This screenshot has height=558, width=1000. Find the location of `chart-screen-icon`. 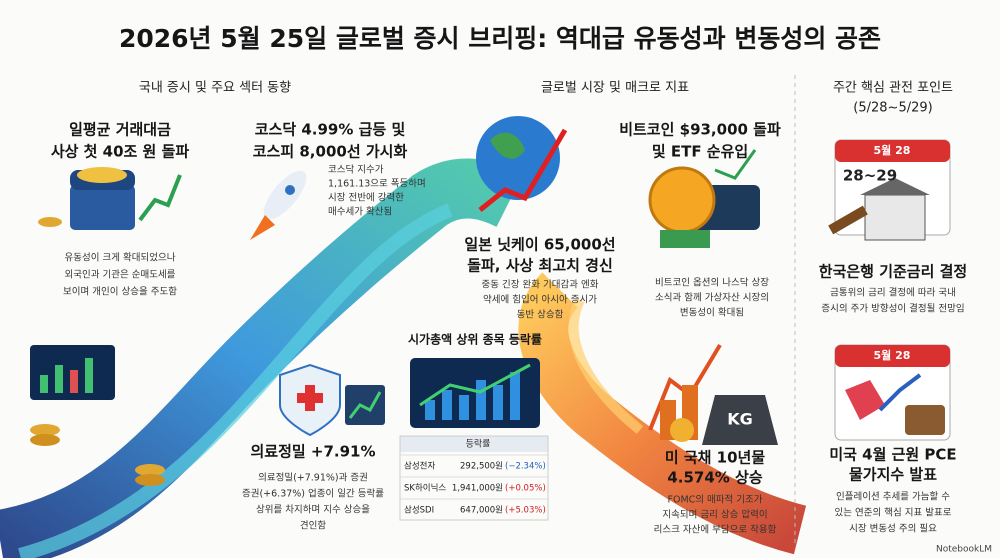

chart-screen-icon is located at coordinates (475, 393).